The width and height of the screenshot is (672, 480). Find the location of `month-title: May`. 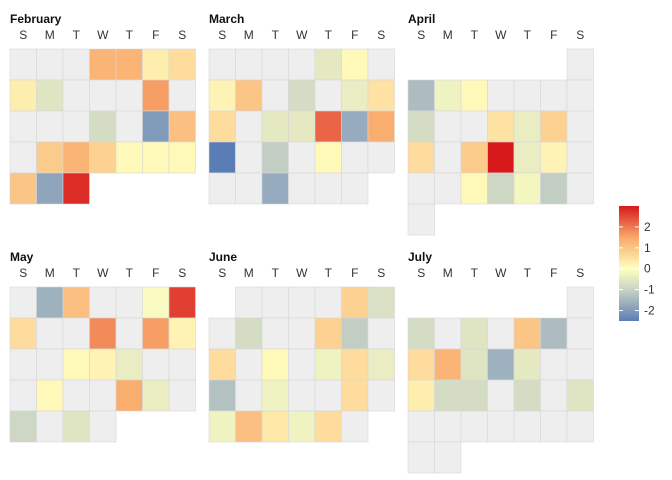

month-title: May is located at coordinates (22, 257).